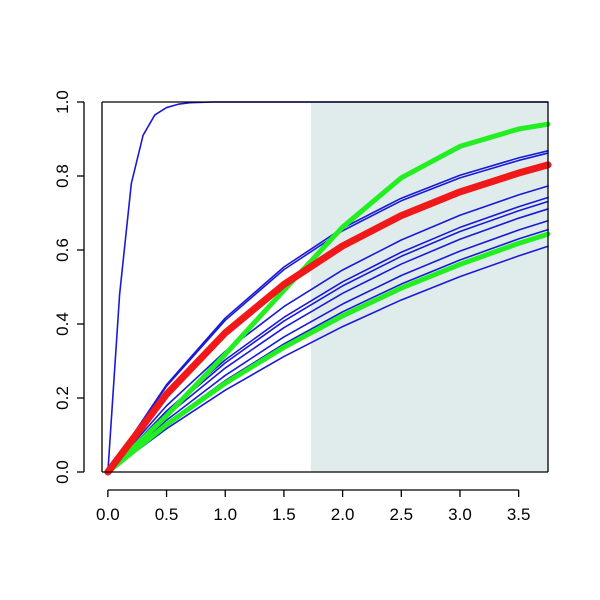 This screenshot has width=600, height=600. I want to click on y-tick-label: 1.0, so click(62, 102).